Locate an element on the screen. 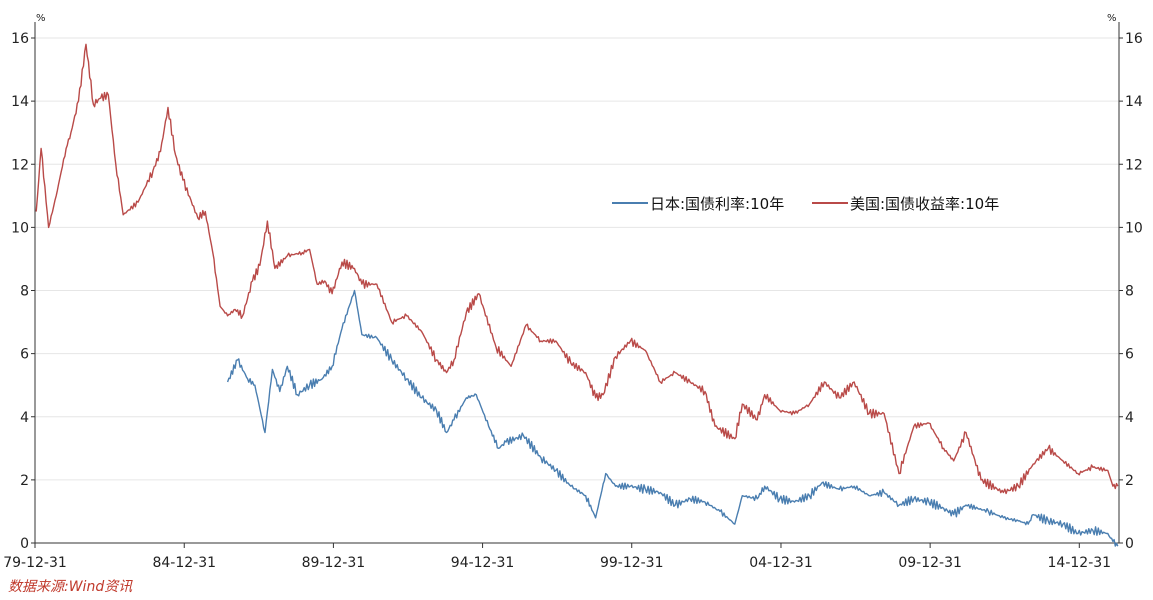 Image resolution: width=1153 pixels, height=600 pixels. x-tick-label: 94-12-31 is located at coordinates (483, 563).